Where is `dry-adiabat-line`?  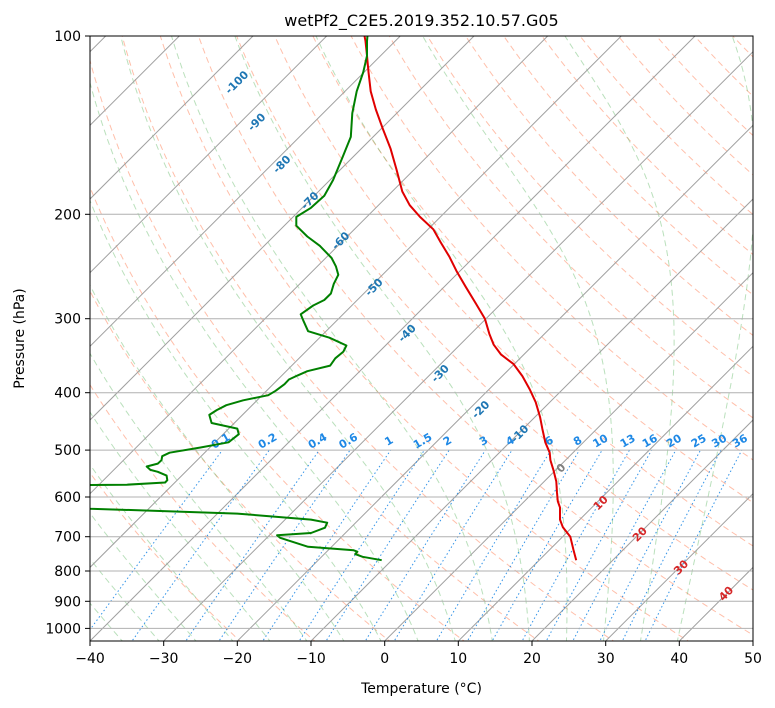
dry-adiabat-line is located at coordinates (628, 166).